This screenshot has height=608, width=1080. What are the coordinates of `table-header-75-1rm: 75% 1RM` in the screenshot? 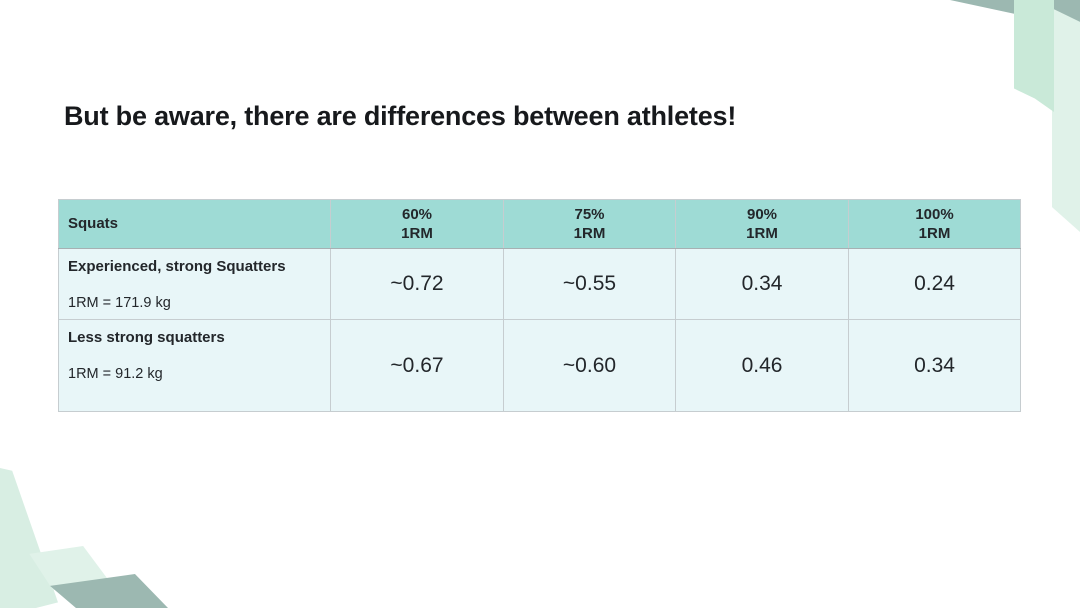 It's located at (589, 224).